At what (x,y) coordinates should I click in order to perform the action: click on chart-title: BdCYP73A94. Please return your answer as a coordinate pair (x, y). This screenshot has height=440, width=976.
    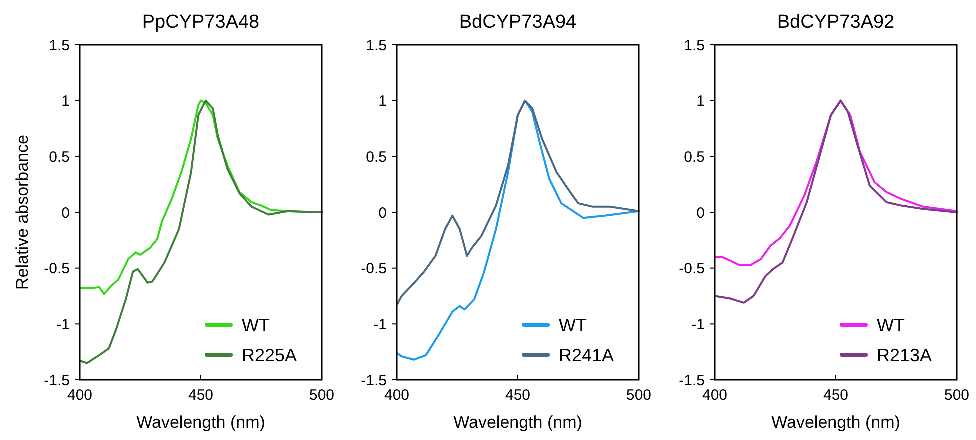
    Looking at the image, I should click on (518, 22).